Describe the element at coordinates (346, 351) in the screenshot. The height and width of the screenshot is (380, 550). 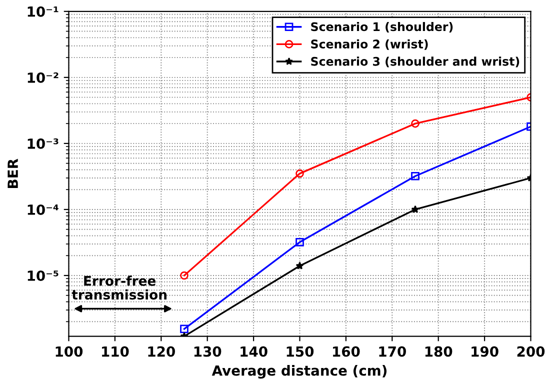
I see `x-tick-label: 160` at that location.